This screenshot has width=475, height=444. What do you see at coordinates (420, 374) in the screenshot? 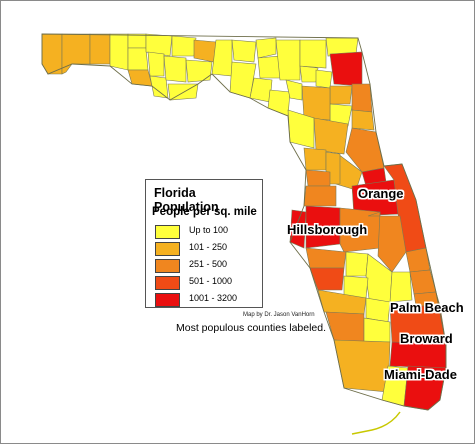
I see `label-miami-dade: Miami-Dade` at bounding box center [420, 374].